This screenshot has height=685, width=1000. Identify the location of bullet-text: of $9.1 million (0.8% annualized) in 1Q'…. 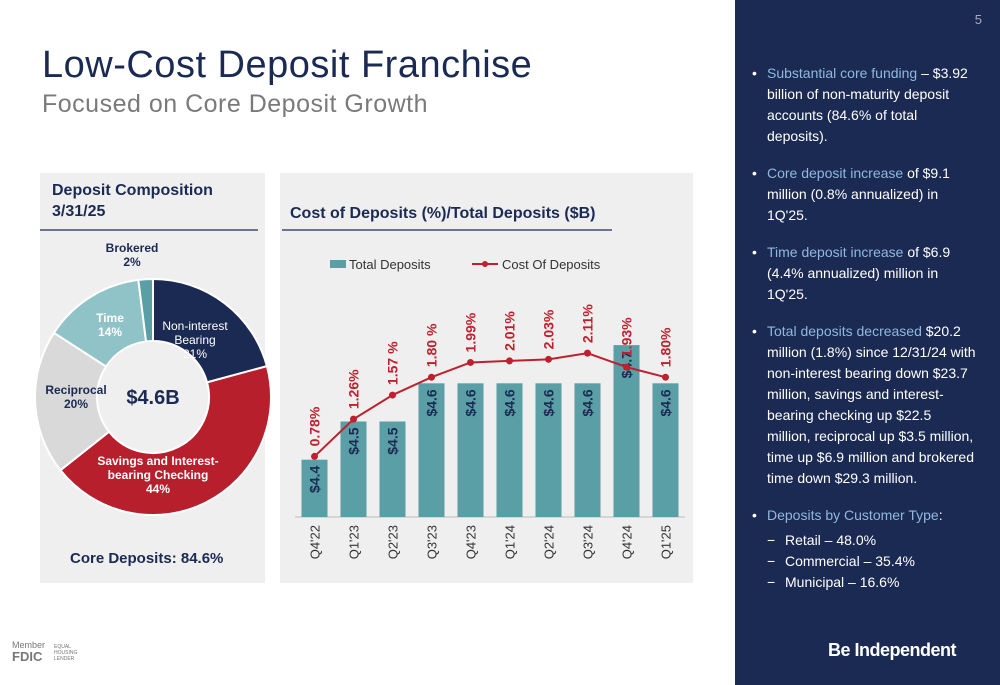
(858, 194).